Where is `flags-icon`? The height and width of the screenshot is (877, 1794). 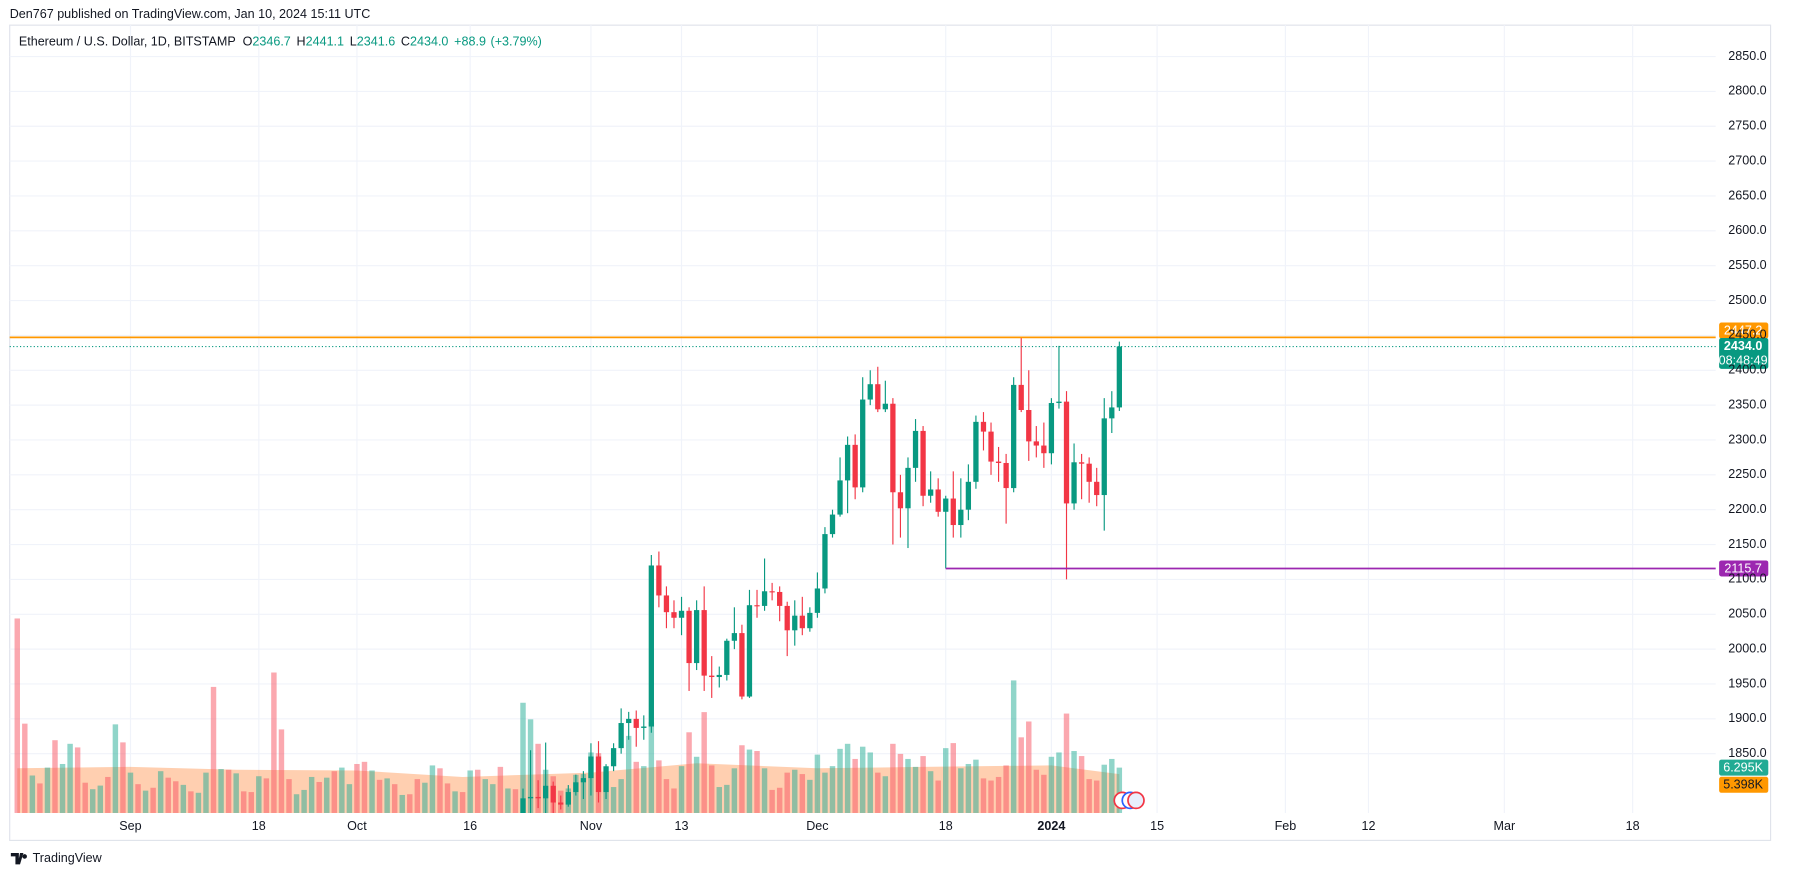
flags-icon is located at coordinates (1129, 800).